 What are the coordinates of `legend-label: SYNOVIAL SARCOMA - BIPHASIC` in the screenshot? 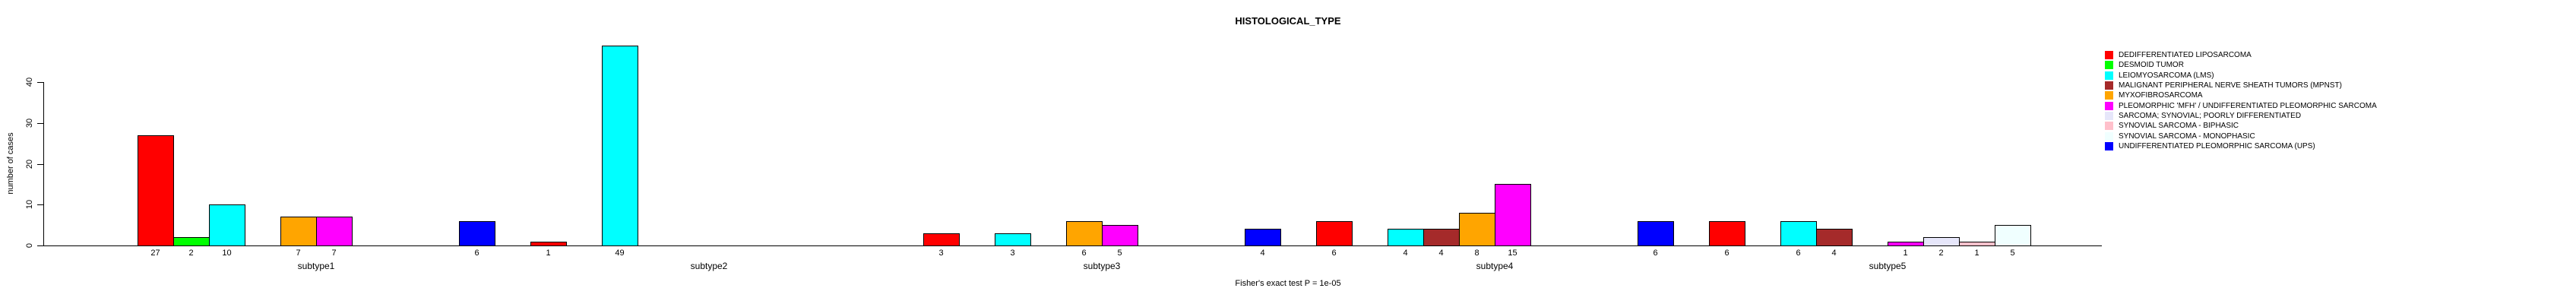 It's located at (2179, 126).